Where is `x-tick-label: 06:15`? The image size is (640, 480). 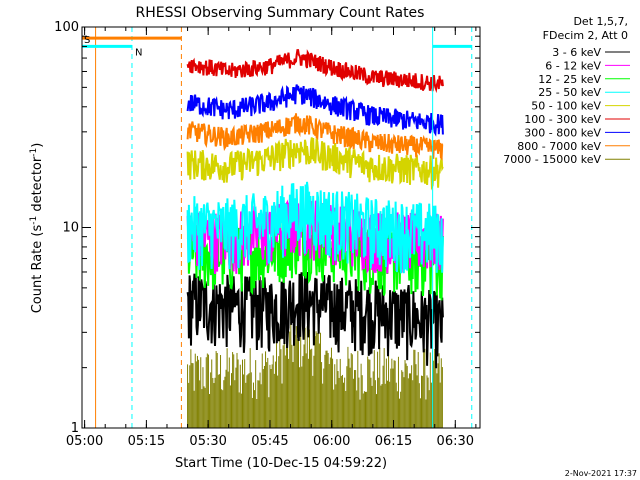
x-tick-label: 06:15 is located at coordinates (393, 441).